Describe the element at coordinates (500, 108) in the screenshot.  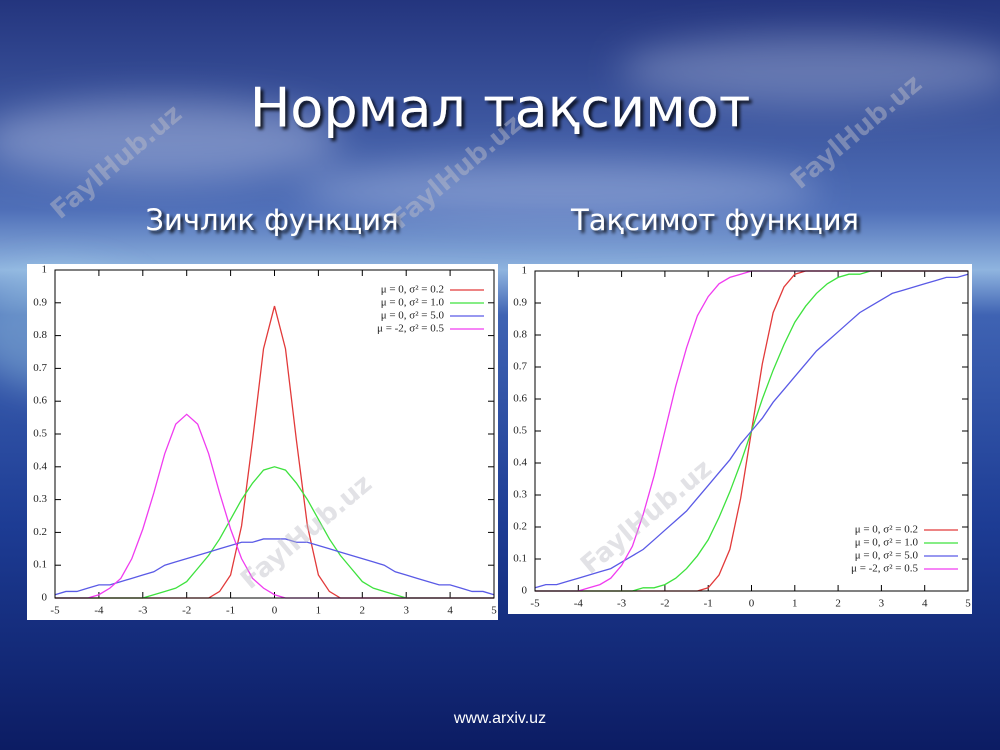
I see `slide-title: Нормал тақсимот` at that location.